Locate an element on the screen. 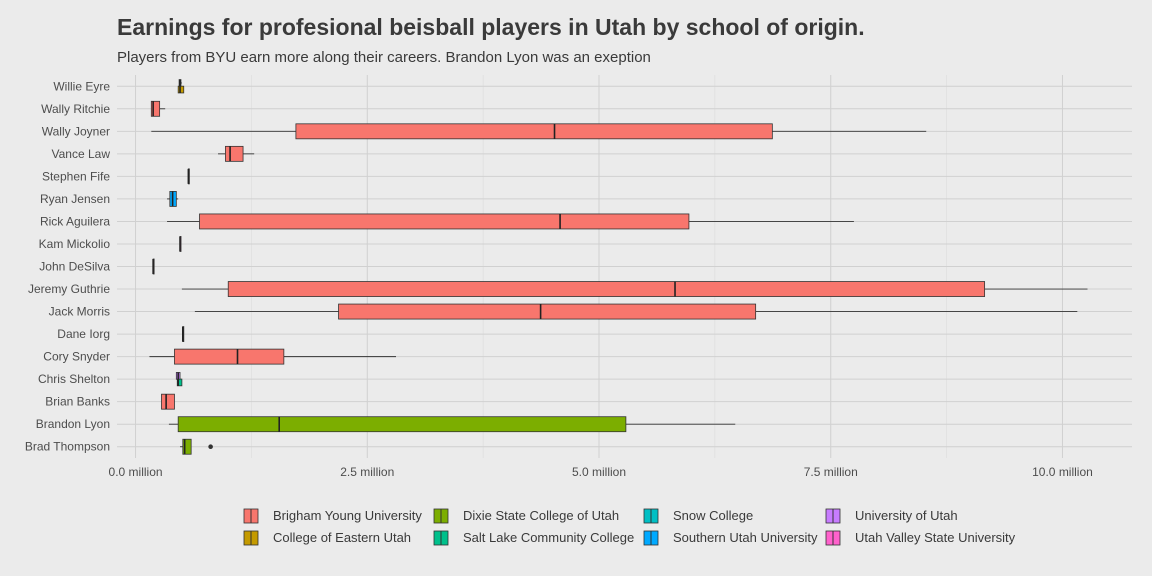 This screenshot has width=1152, height=576. legend-item: Snow College is located at coordinates (698, 516).